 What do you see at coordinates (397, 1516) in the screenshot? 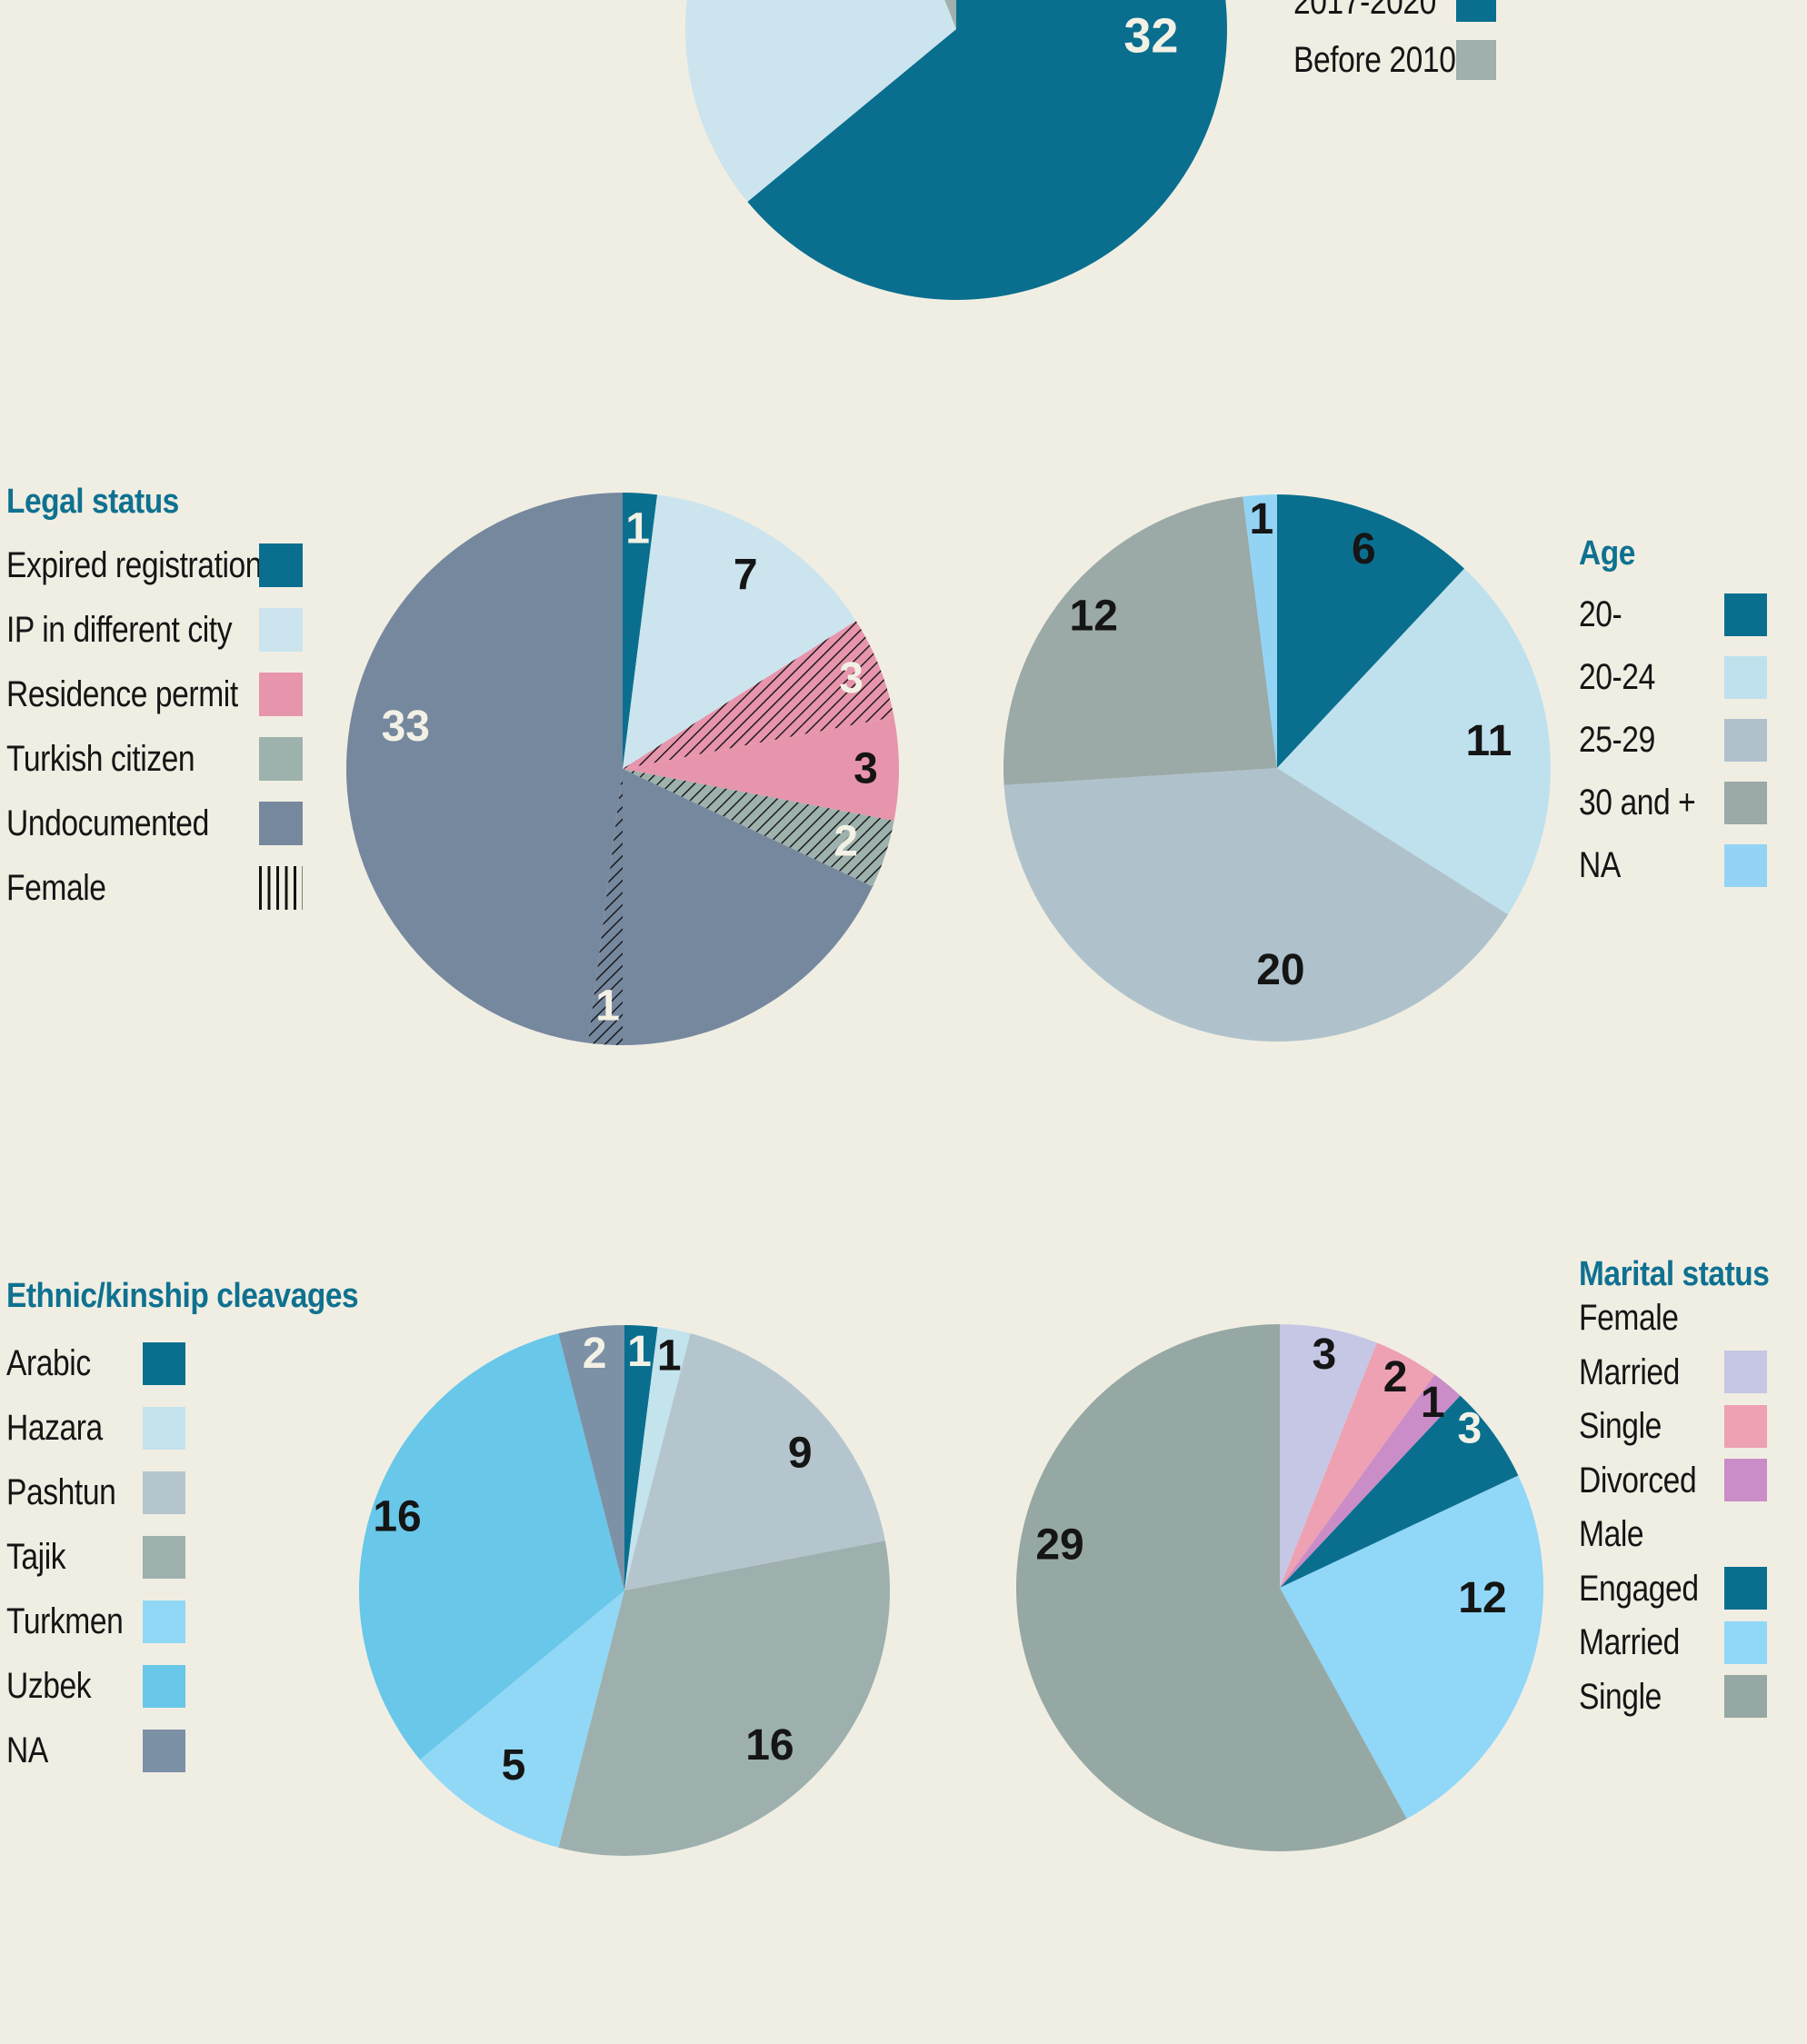
I see `pie-ethnic-kinship-cleavages-value-label-5: 16` at bounding box center [397, 1516].